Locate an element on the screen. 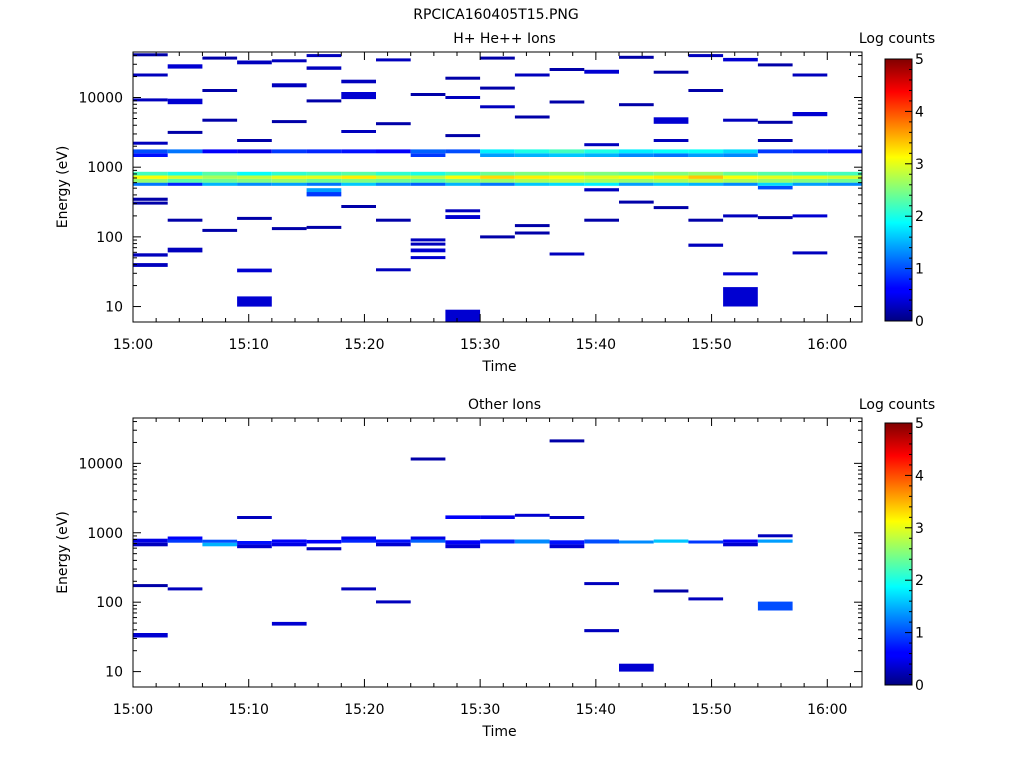 The width and height of the screenshot is (1024, 768). y-tick-label: 10 is located at coordinates (114, 308).